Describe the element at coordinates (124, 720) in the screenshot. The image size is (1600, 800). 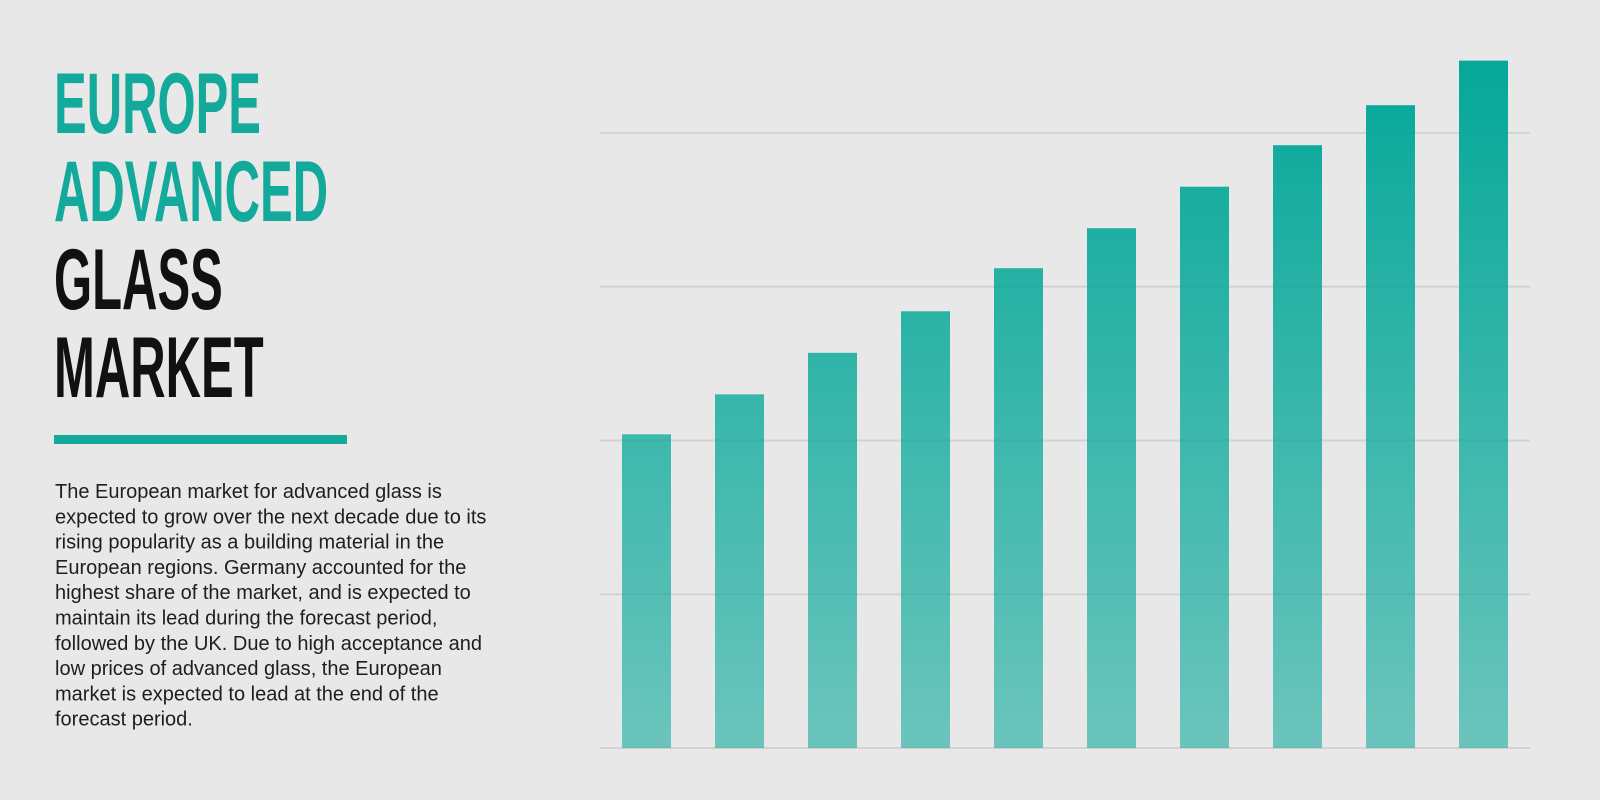
I see `description-line: forecast period.` at that location.